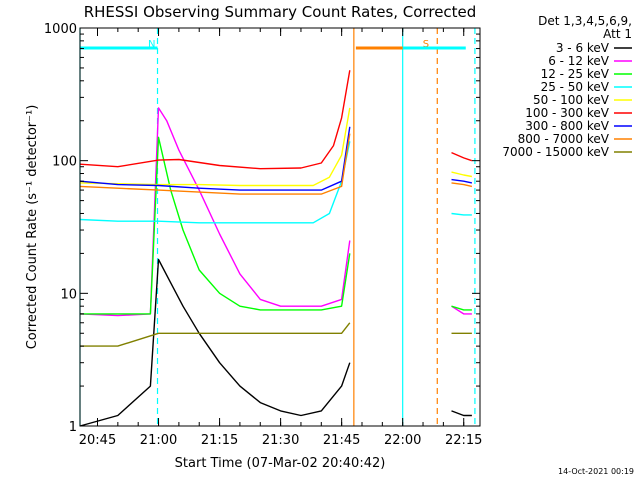  I want to click on x-tick-label: 21:15, so click(219, 440).